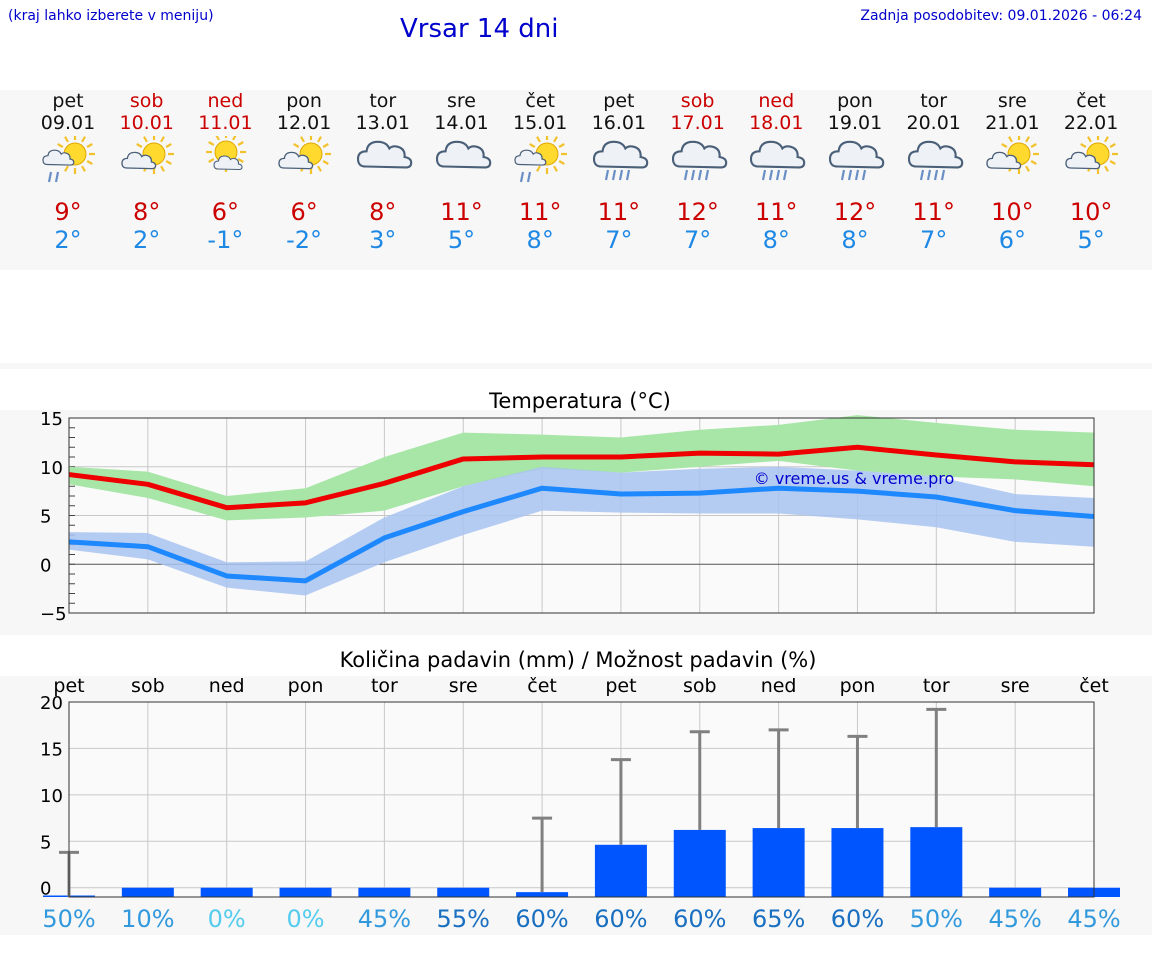  Describe the element at coordinates (51, 419) in the screenshot. I see `temperature-ytick-label: 15` at that location.